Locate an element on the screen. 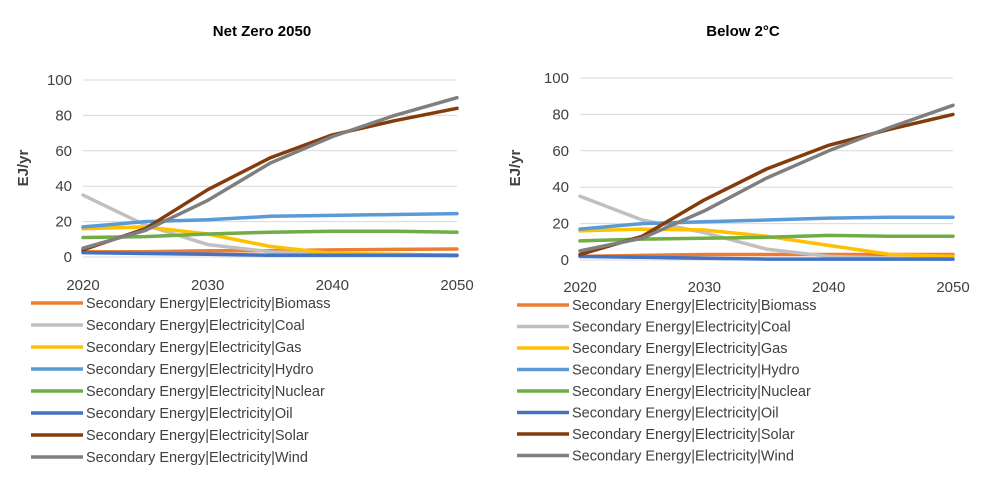  series-line-solar is located at coordinates (766, 184).